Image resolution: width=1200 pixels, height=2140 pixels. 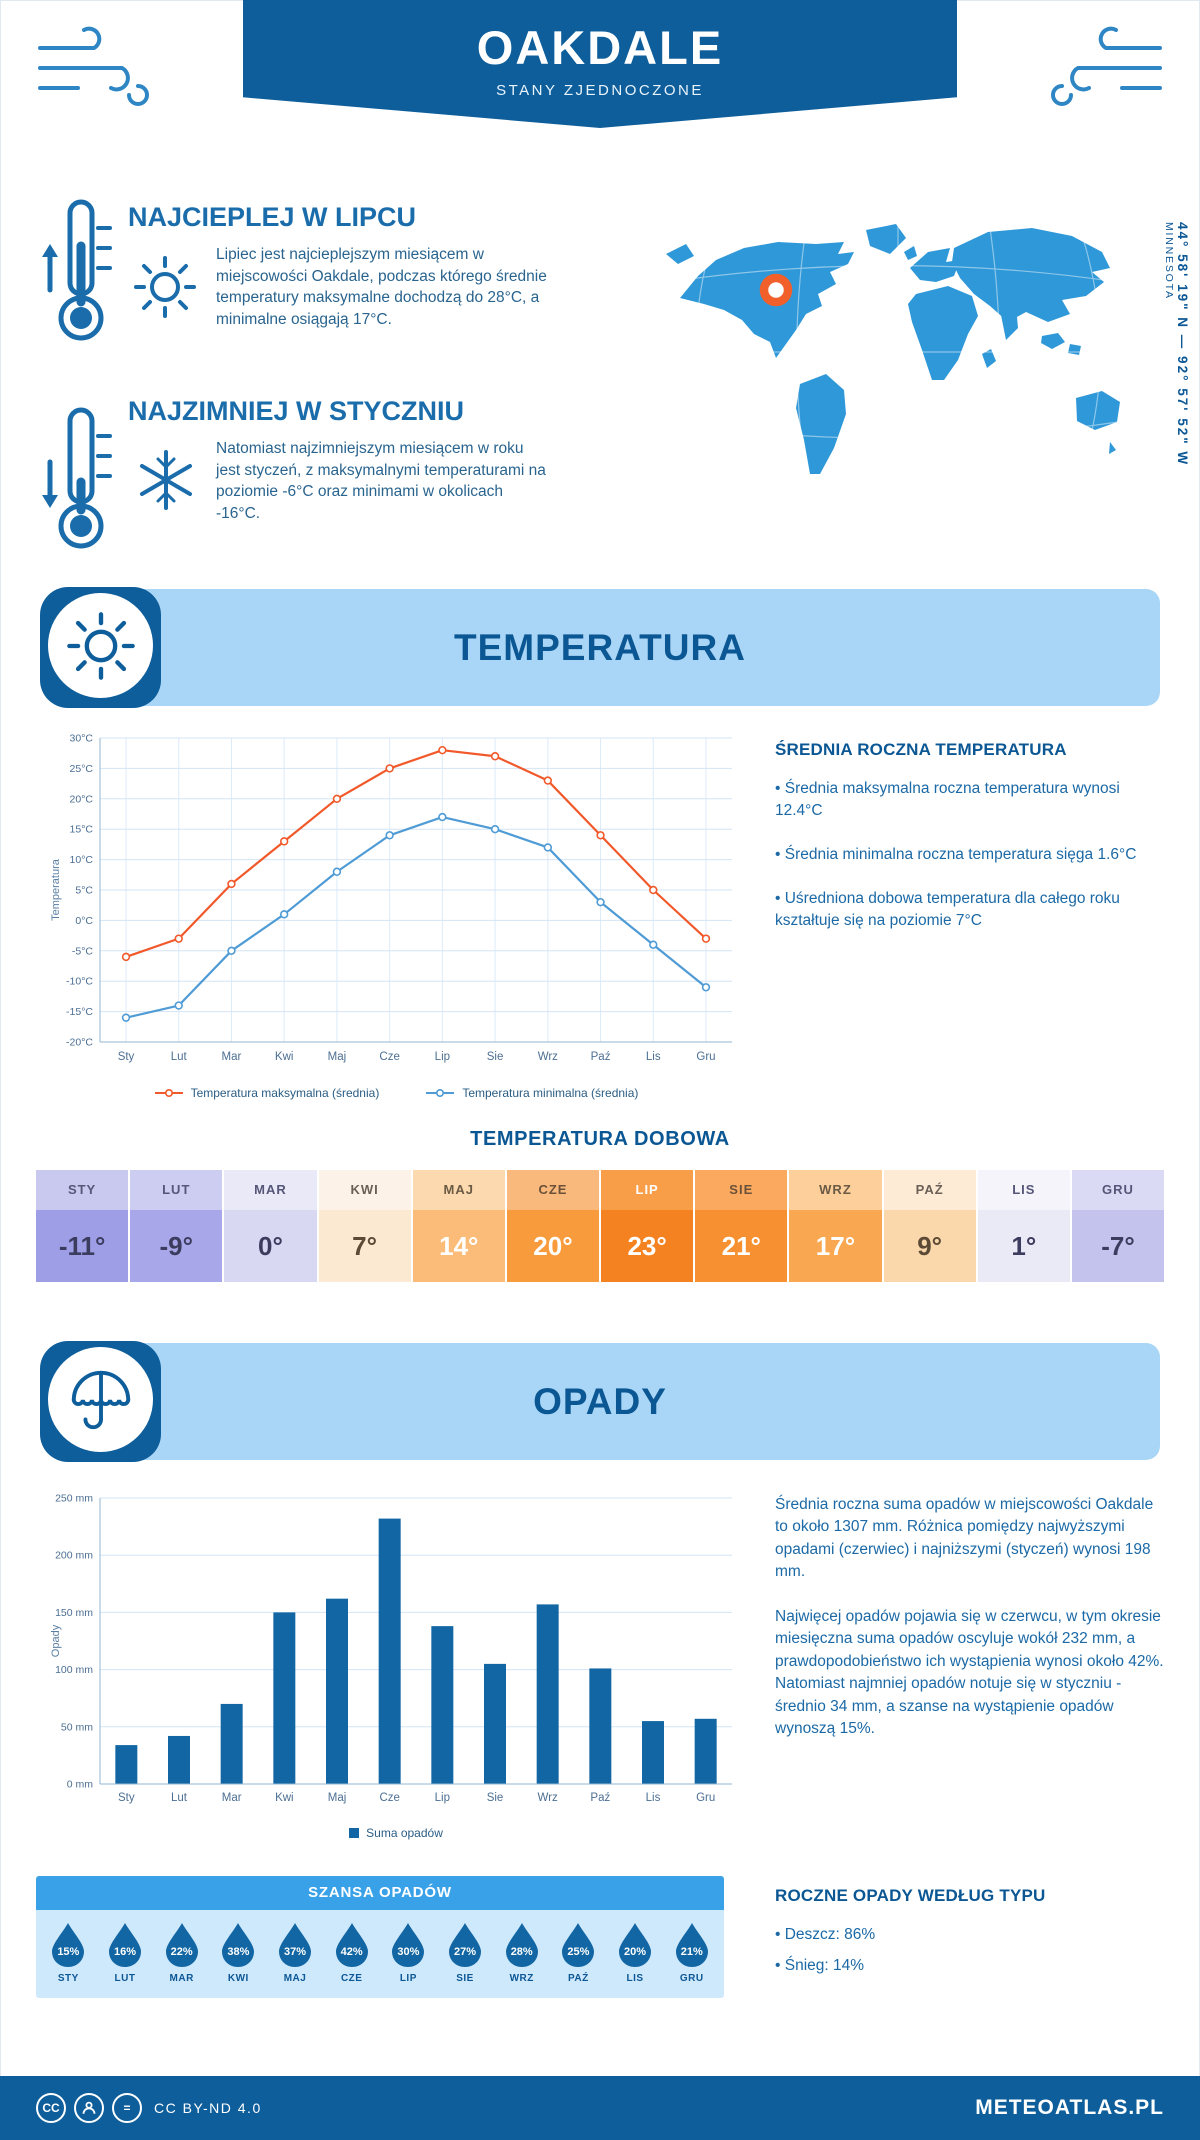 I want to click on page-subtitle: STANY ZJEDNOCZONE, so click(x=600, y=90).